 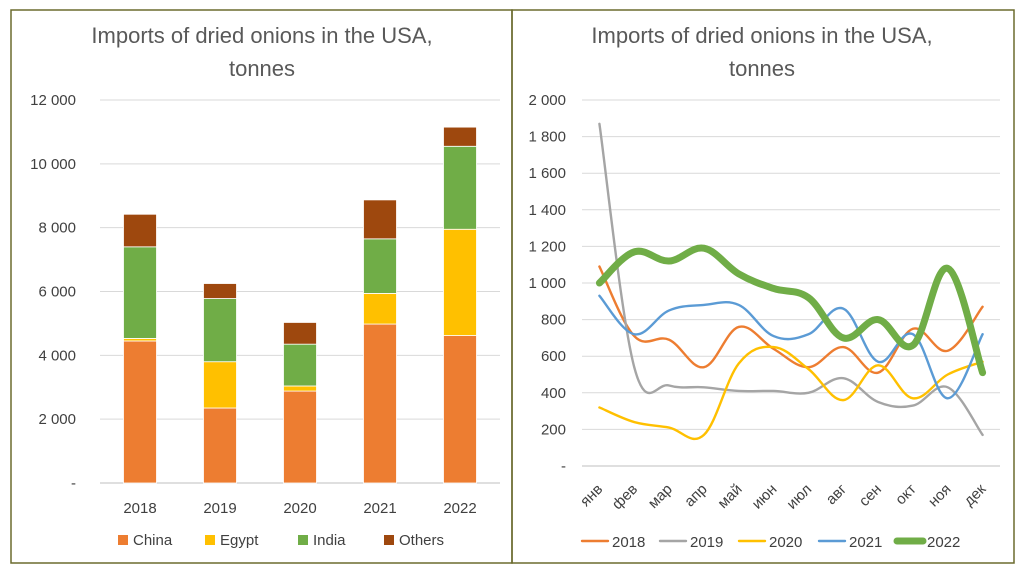 I want to click on line-x-tick-label: фев, so click(x=625, y=497).